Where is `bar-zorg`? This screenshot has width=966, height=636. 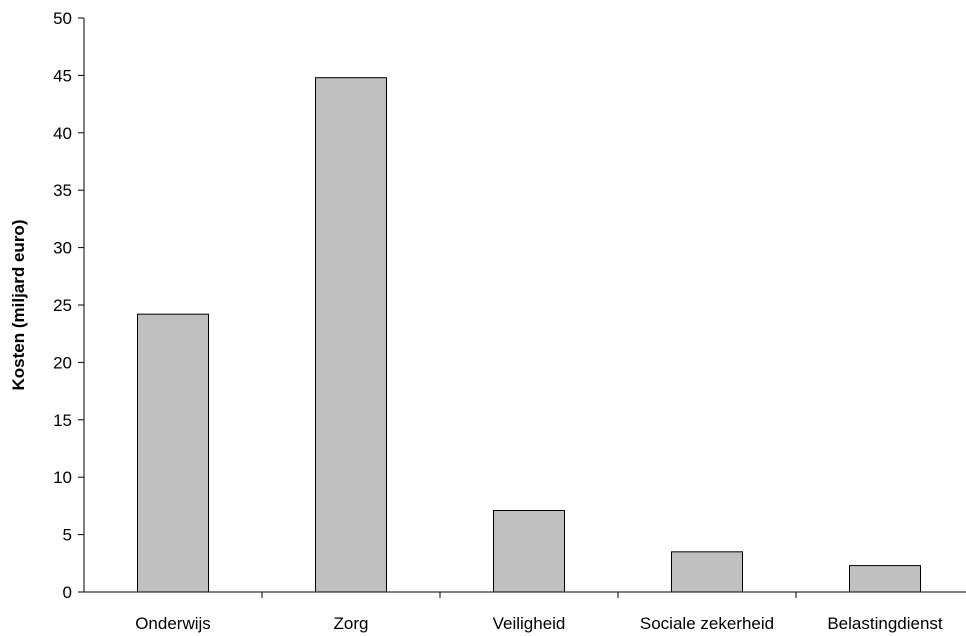
bar-zorg is located at coordinates (351, 335).